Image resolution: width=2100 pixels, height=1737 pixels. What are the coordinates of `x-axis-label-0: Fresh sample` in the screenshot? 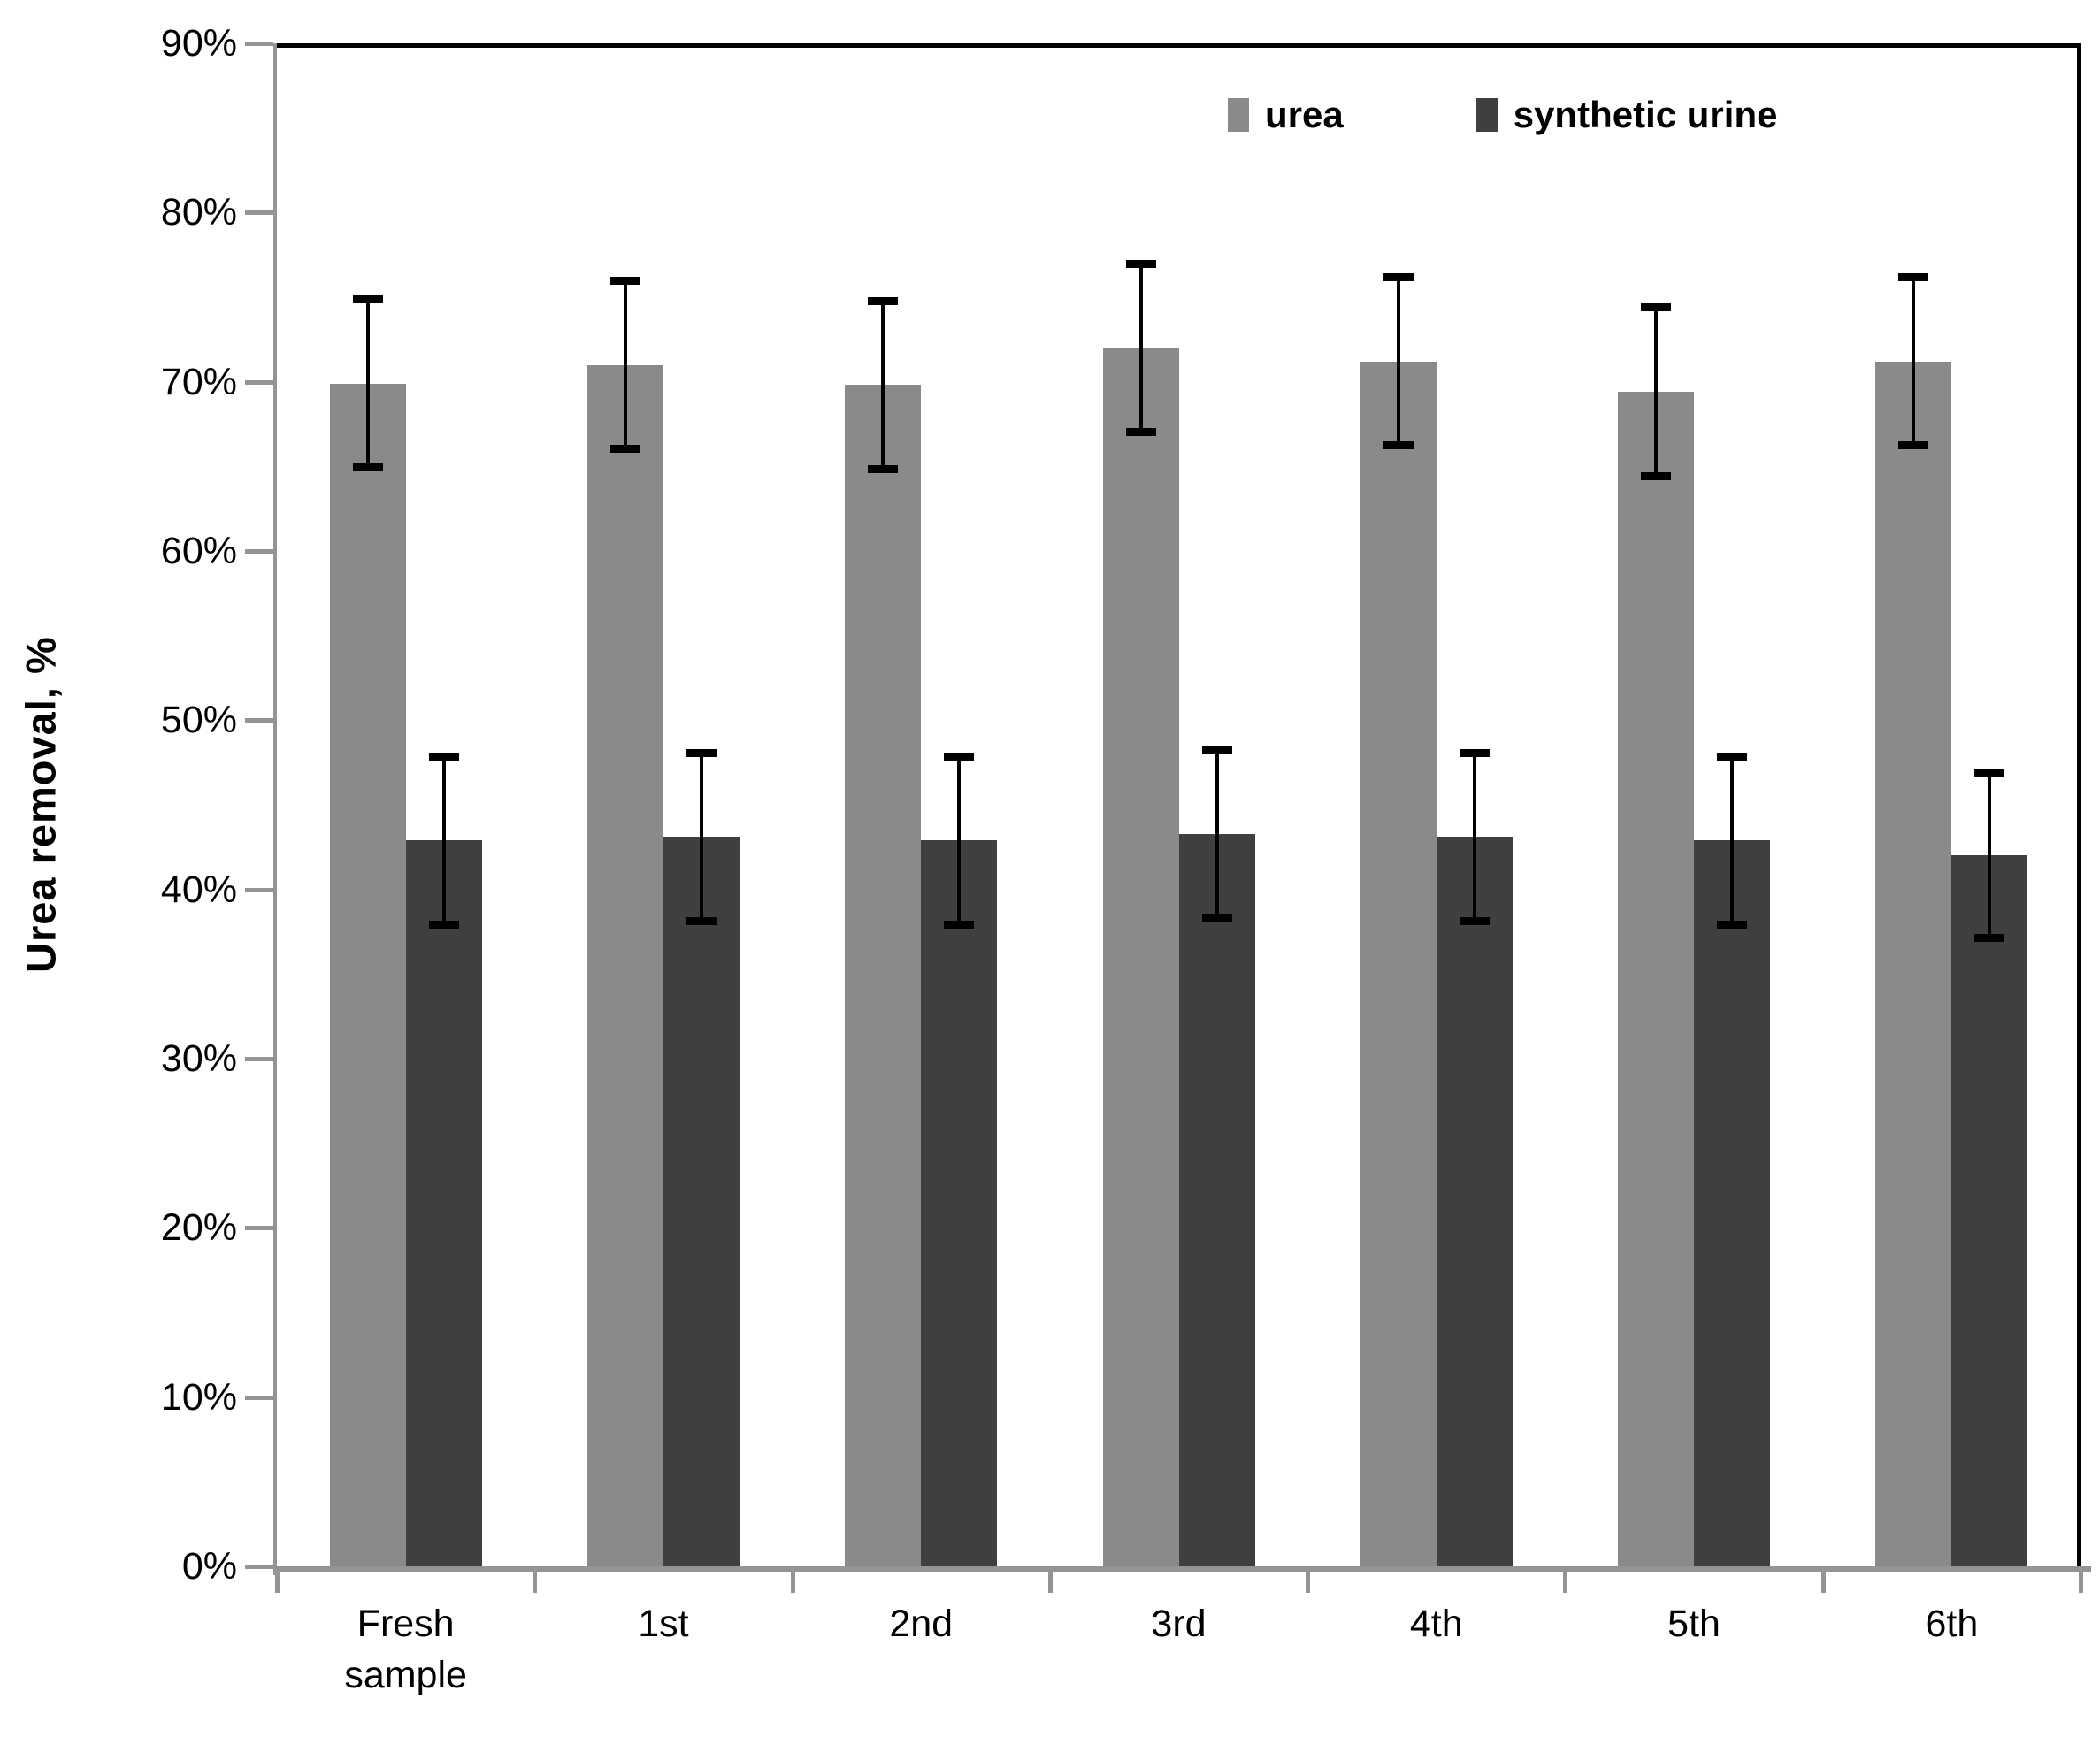 It's located at (405, 1650).